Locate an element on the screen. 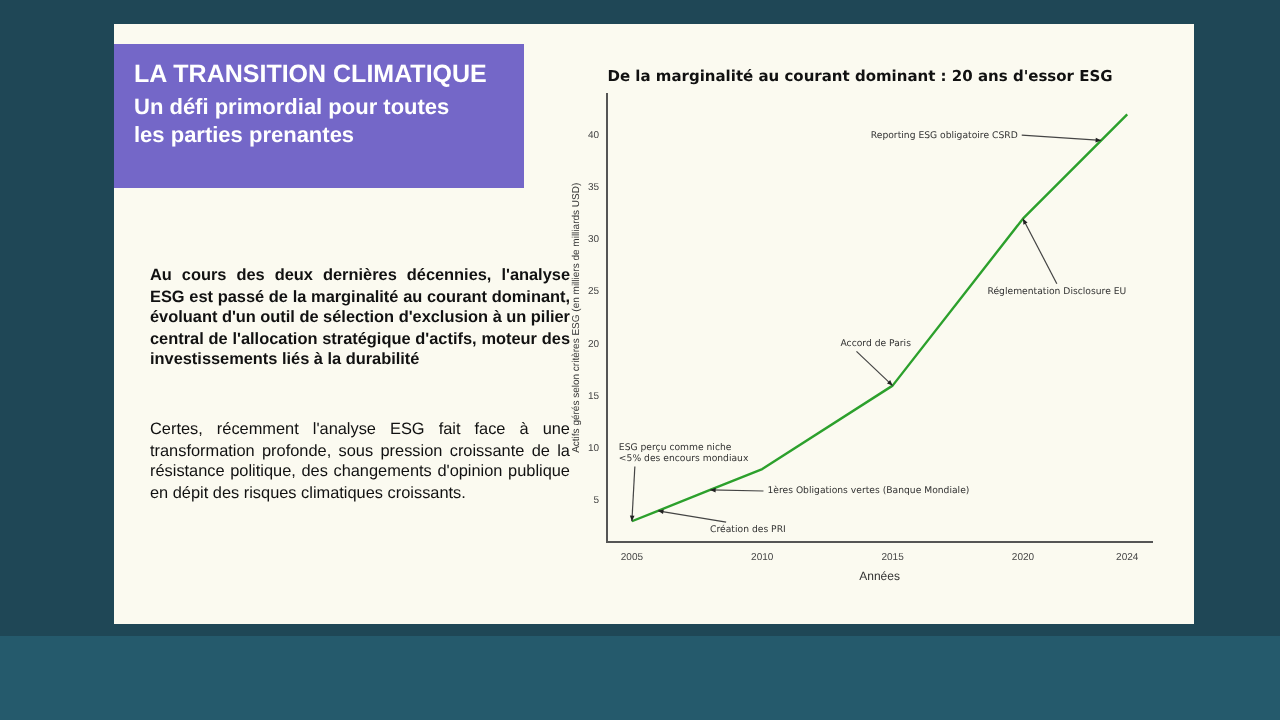 The height and width of the screenshot is (720, 1280). text: Certes, récemment l'analyse ESG fait face à une transformation profonde, sous pression croissante de la résistance politique, des changements d'opinion publique en dépit des risques climatiques croissants. is located at coordinates (360, 462).